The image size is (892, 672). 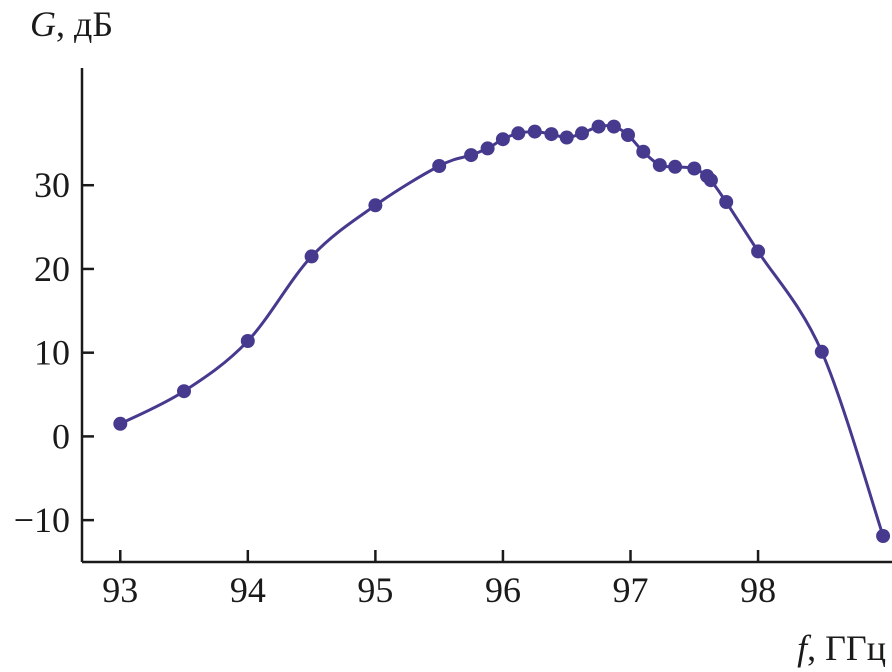 I want to click on x-tick-label: 94, so click(x=248, y=590).